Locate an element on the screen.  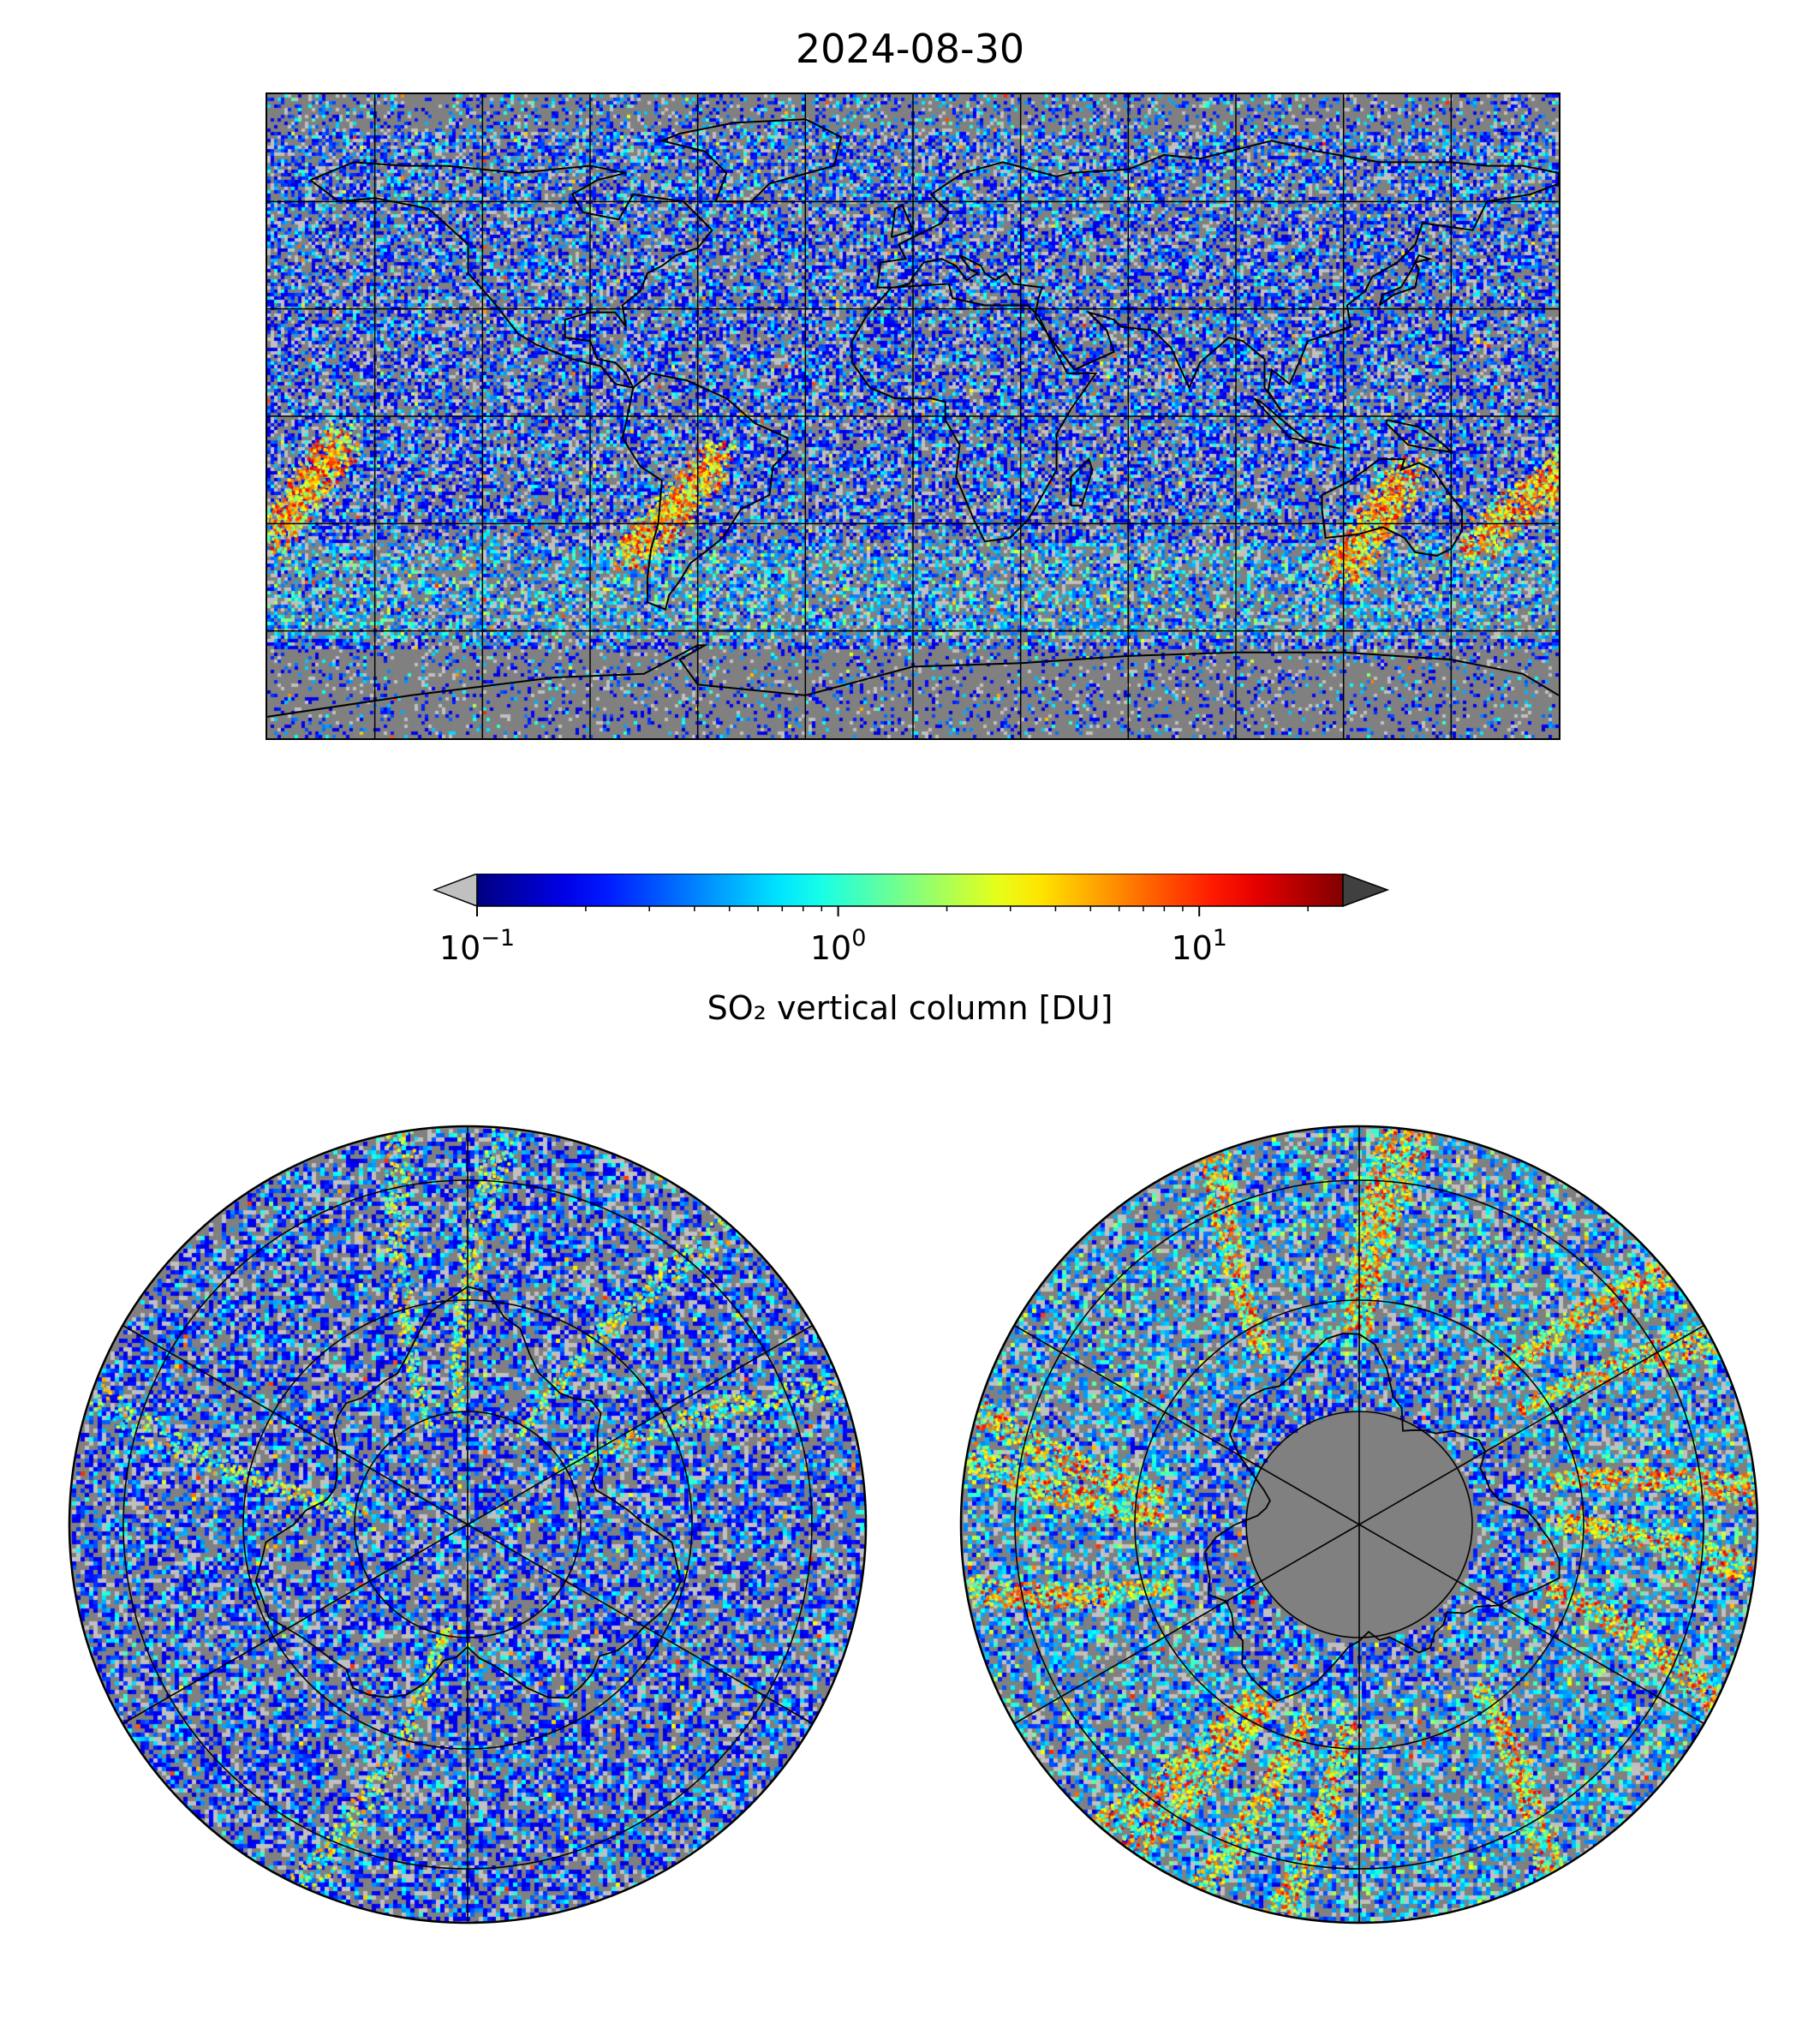
colorbar-over-extension is located at coordinates (1366, 891).